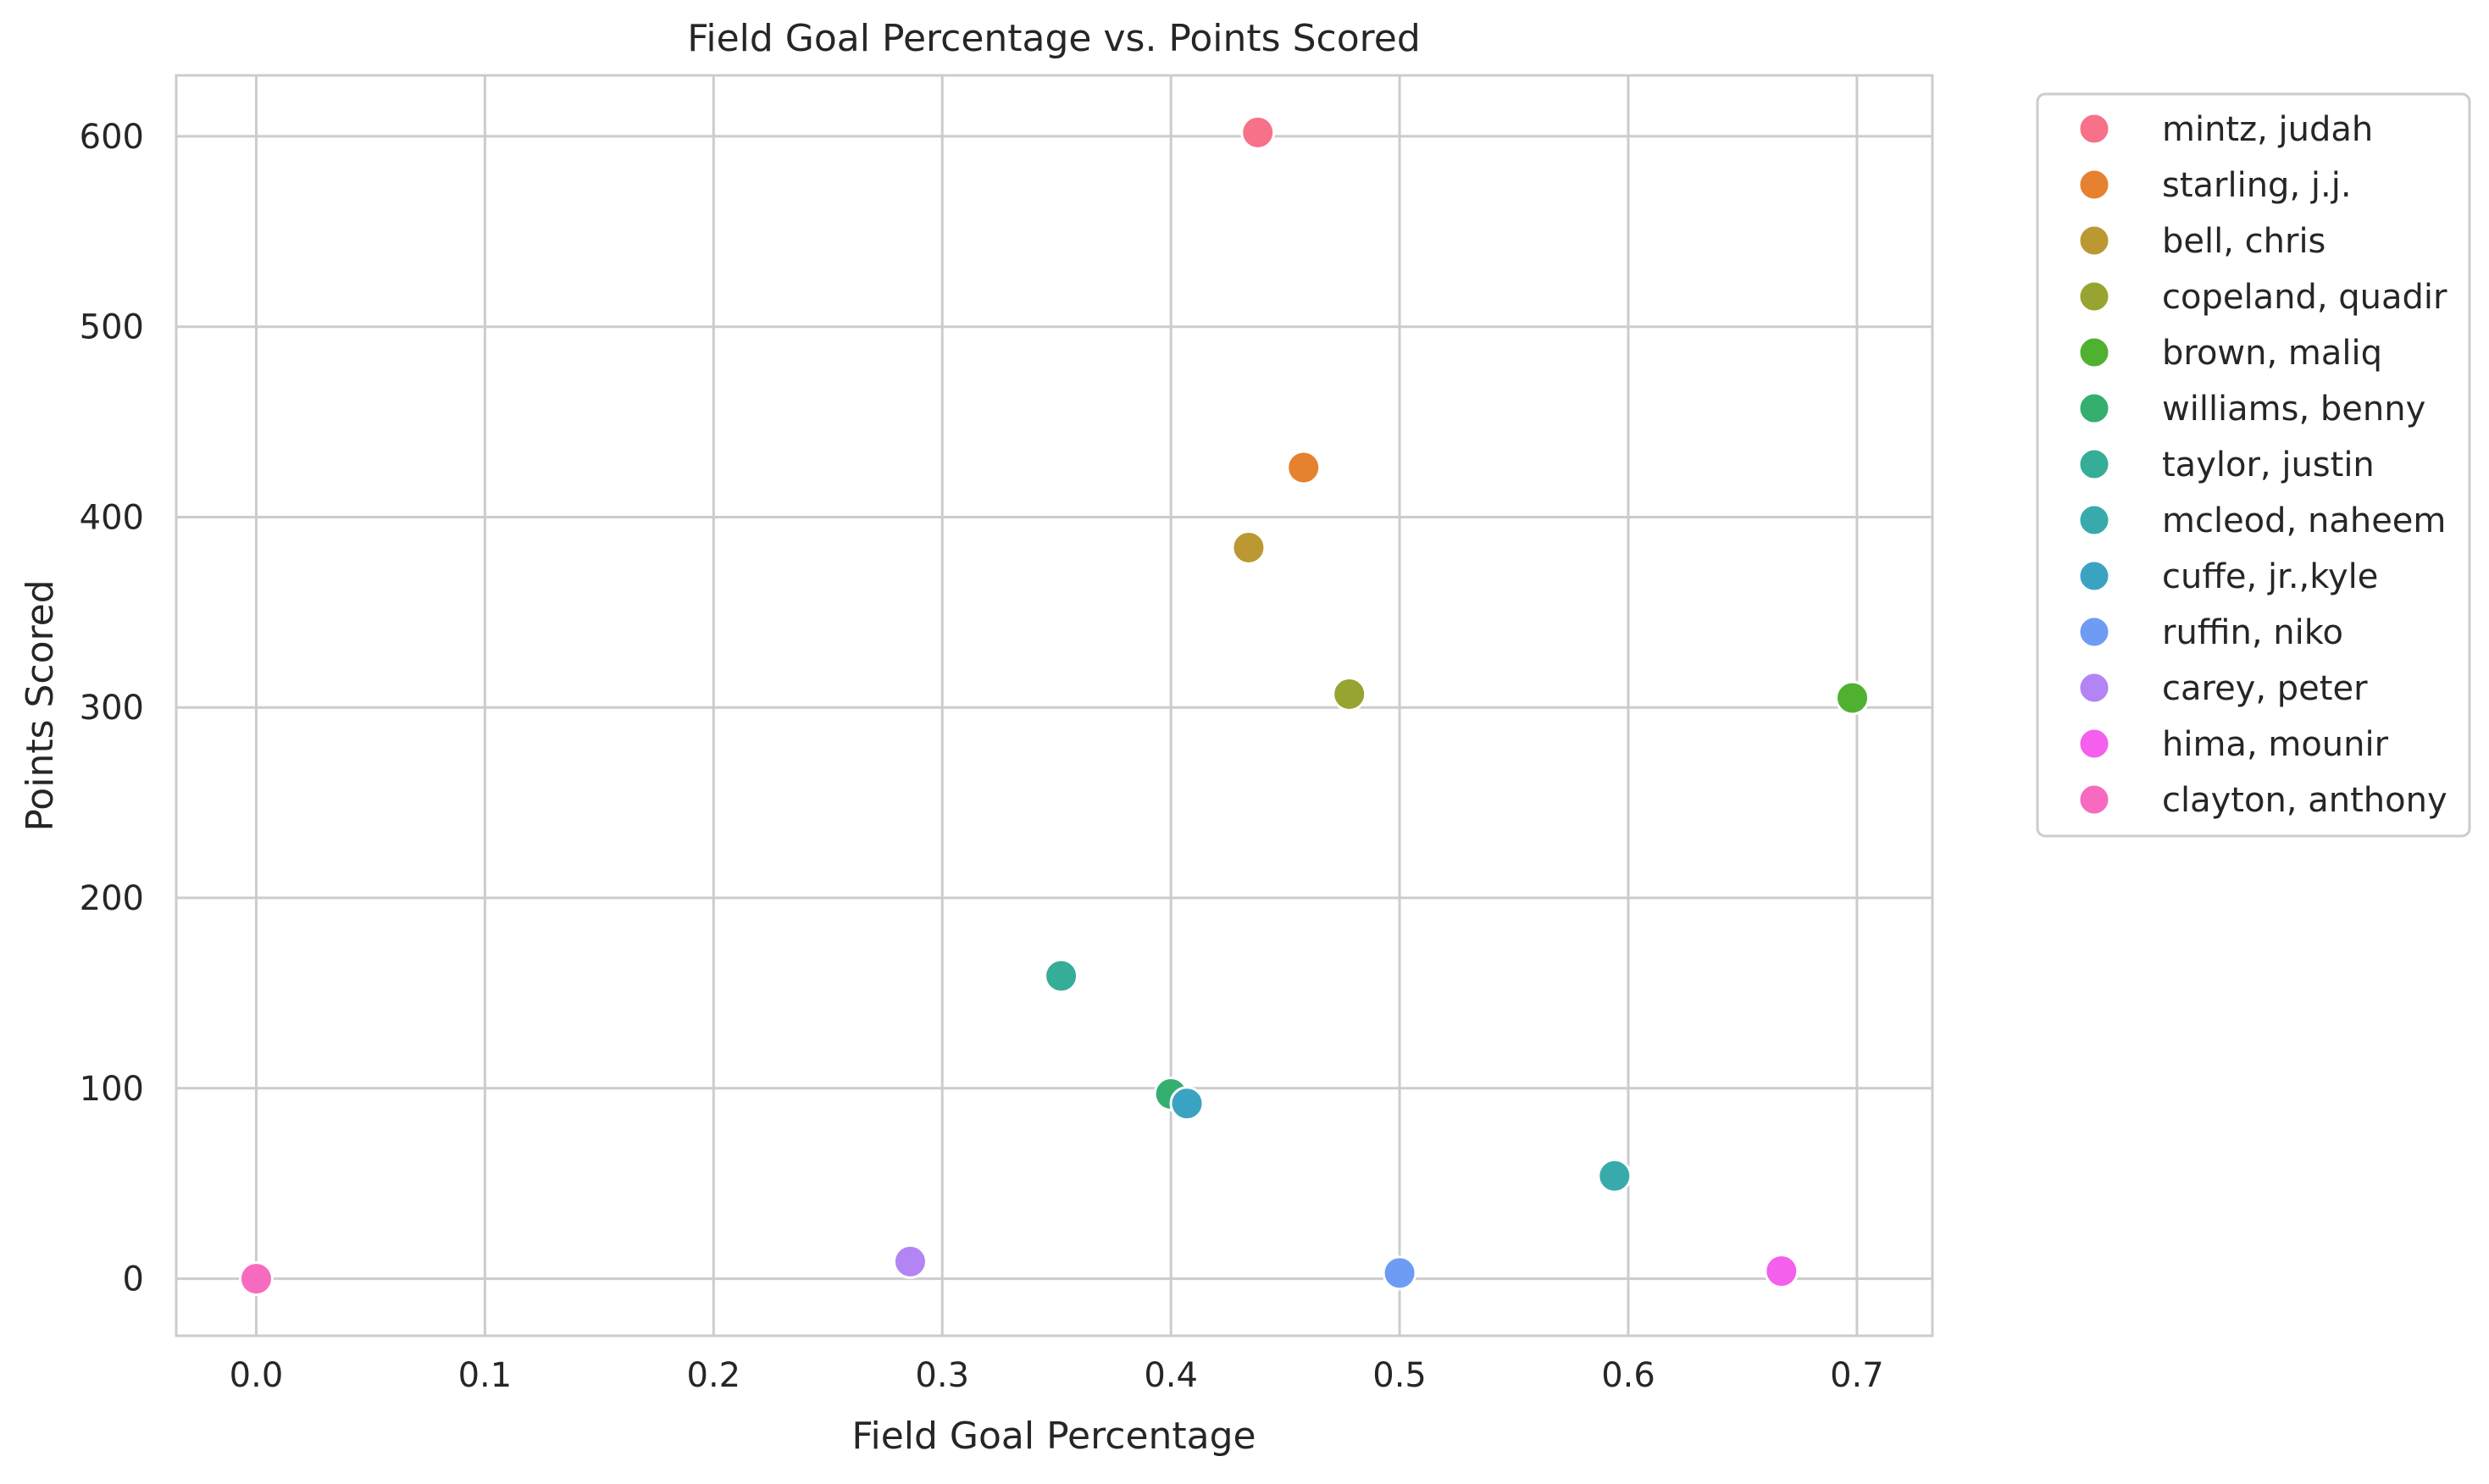 The width and height of the screenshot is (2489, 1484). I want to click on legend-item: clayton, anthony, so click(2262, 800).